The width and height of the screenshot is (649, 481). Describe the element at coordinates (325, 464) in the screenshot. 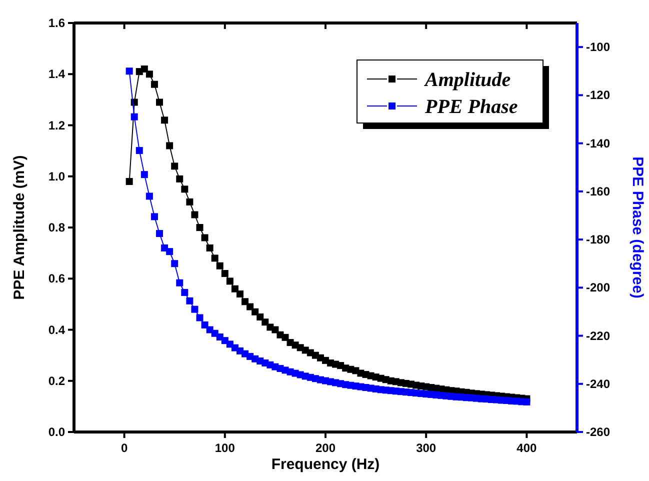

I see `x-axis-title: Frequency (Hz)` at that location.